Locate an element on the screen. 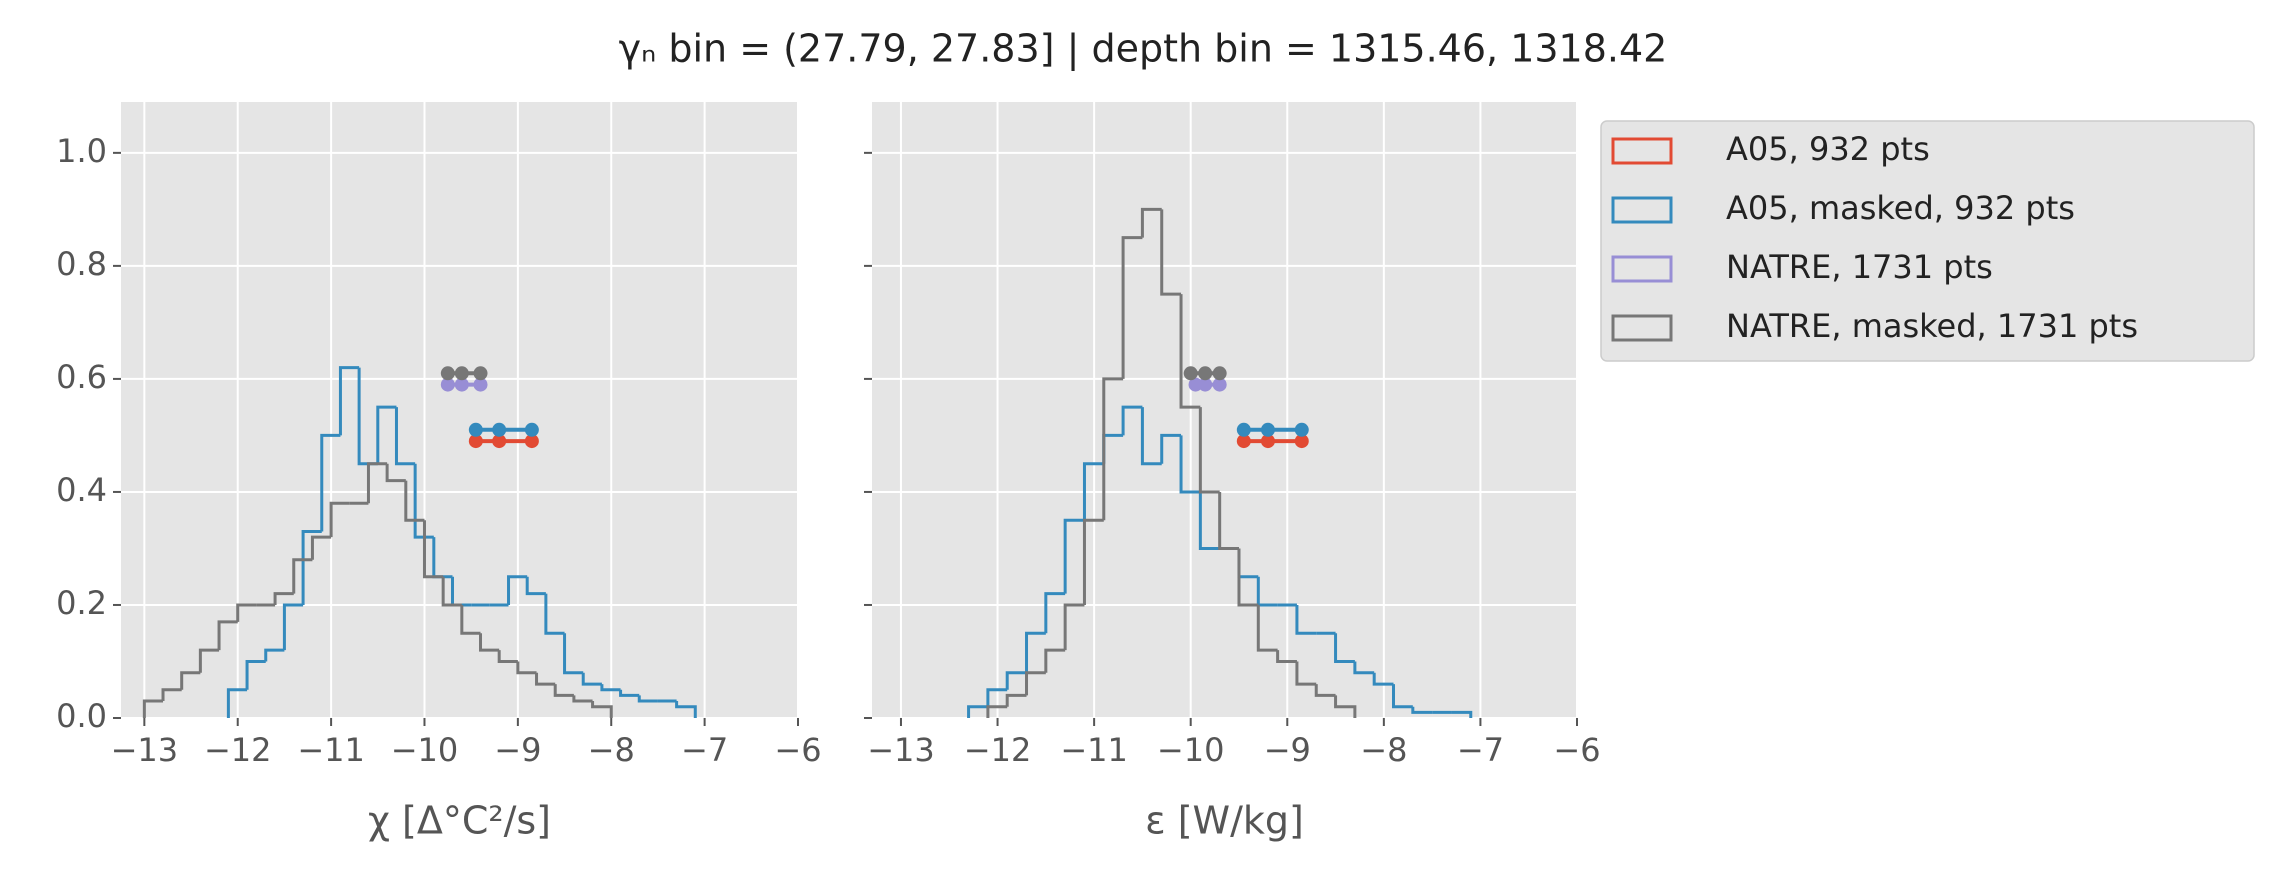  legend-label: NATRE, masked, 1731 pts is located at coordinates (1932, 326).